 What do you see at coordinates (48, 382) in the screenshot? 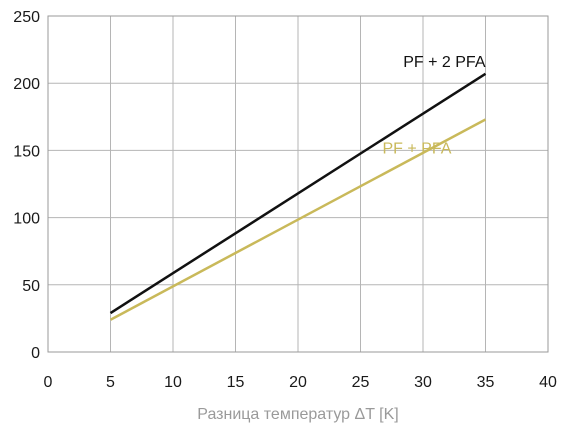
I see `x-tick-label: 0` at bounding box center [48, 382].